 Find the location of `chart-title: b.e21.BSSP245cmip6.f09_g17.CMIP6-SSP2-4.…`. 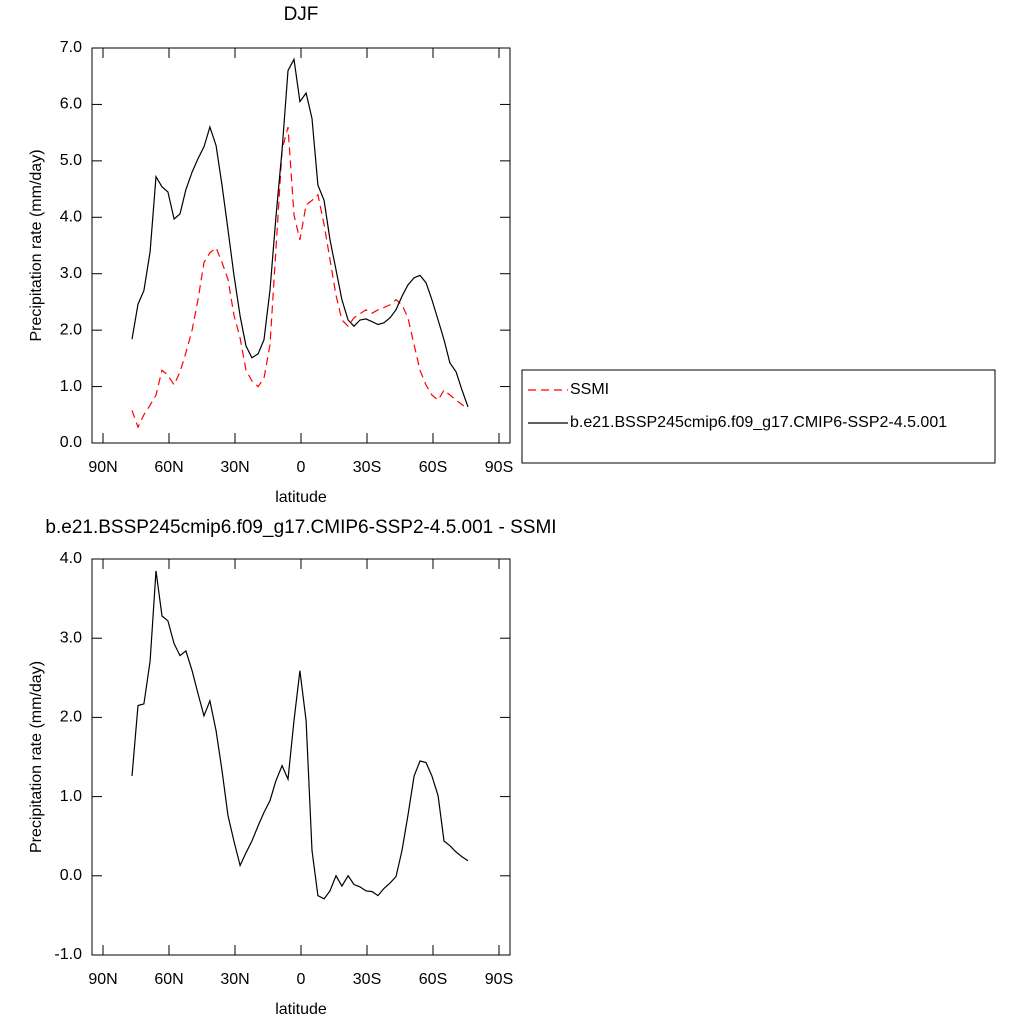

chart-title: b.e21.BSSP245cmip6.f09_g17.CMIP6-SSP2-4.… is located at coordinates (300, 527).